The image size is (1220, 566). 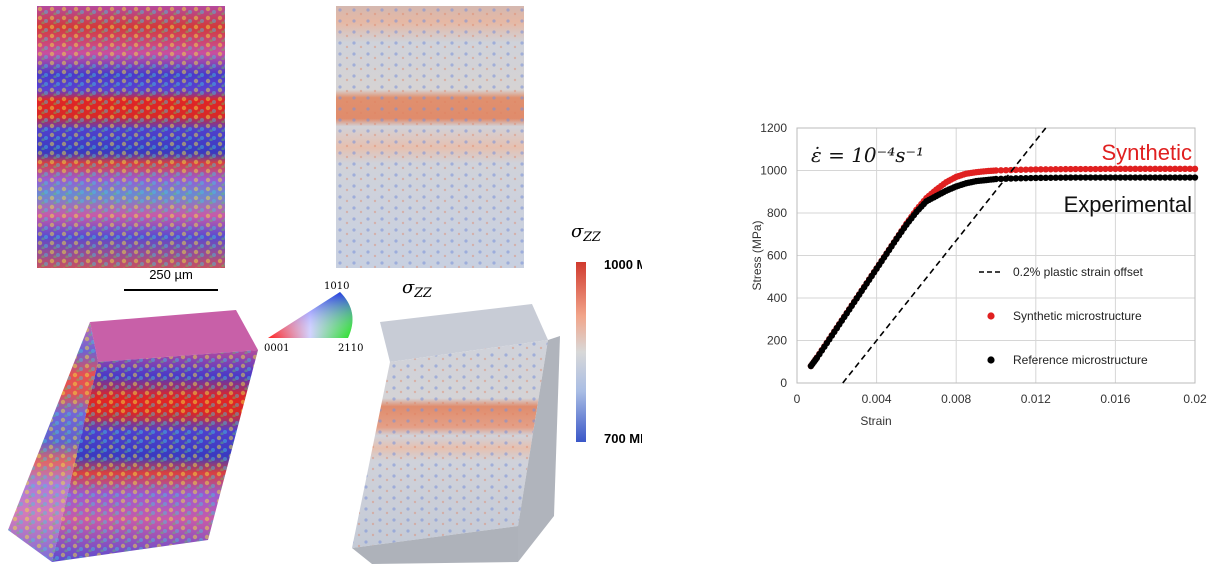 I want to click on stress-colorbar: 1000 MPa 700 MPa, so click(x=609, y=351).